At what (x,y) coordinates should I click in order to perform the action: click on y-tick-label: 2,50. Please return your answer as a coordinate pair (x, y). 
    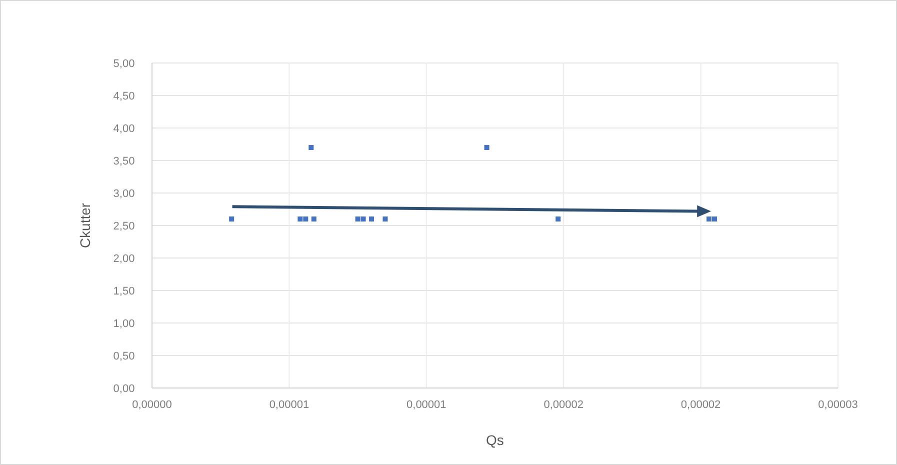
    Looking at the image, I should click on (124, 226).